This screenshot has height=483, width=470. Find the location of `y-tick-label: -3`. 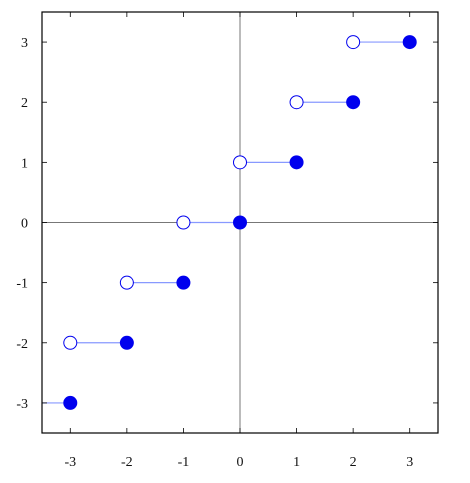

y-tick-label: -3 is located at coordinates (22, 404).